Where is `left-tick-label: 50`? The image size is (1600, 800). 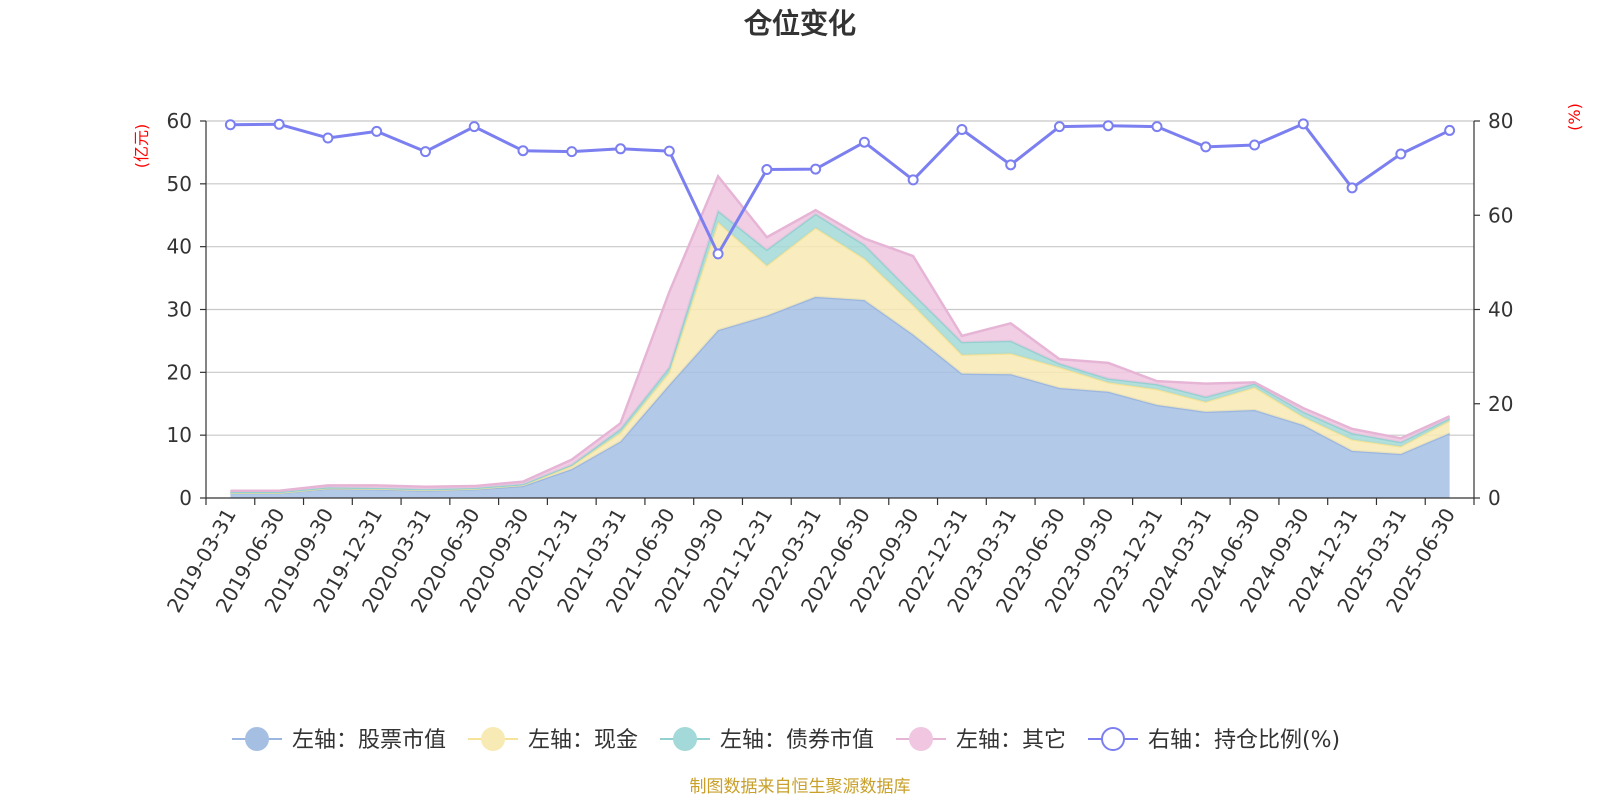 left-tick-label: 50 is located at coordinates (179, 184).